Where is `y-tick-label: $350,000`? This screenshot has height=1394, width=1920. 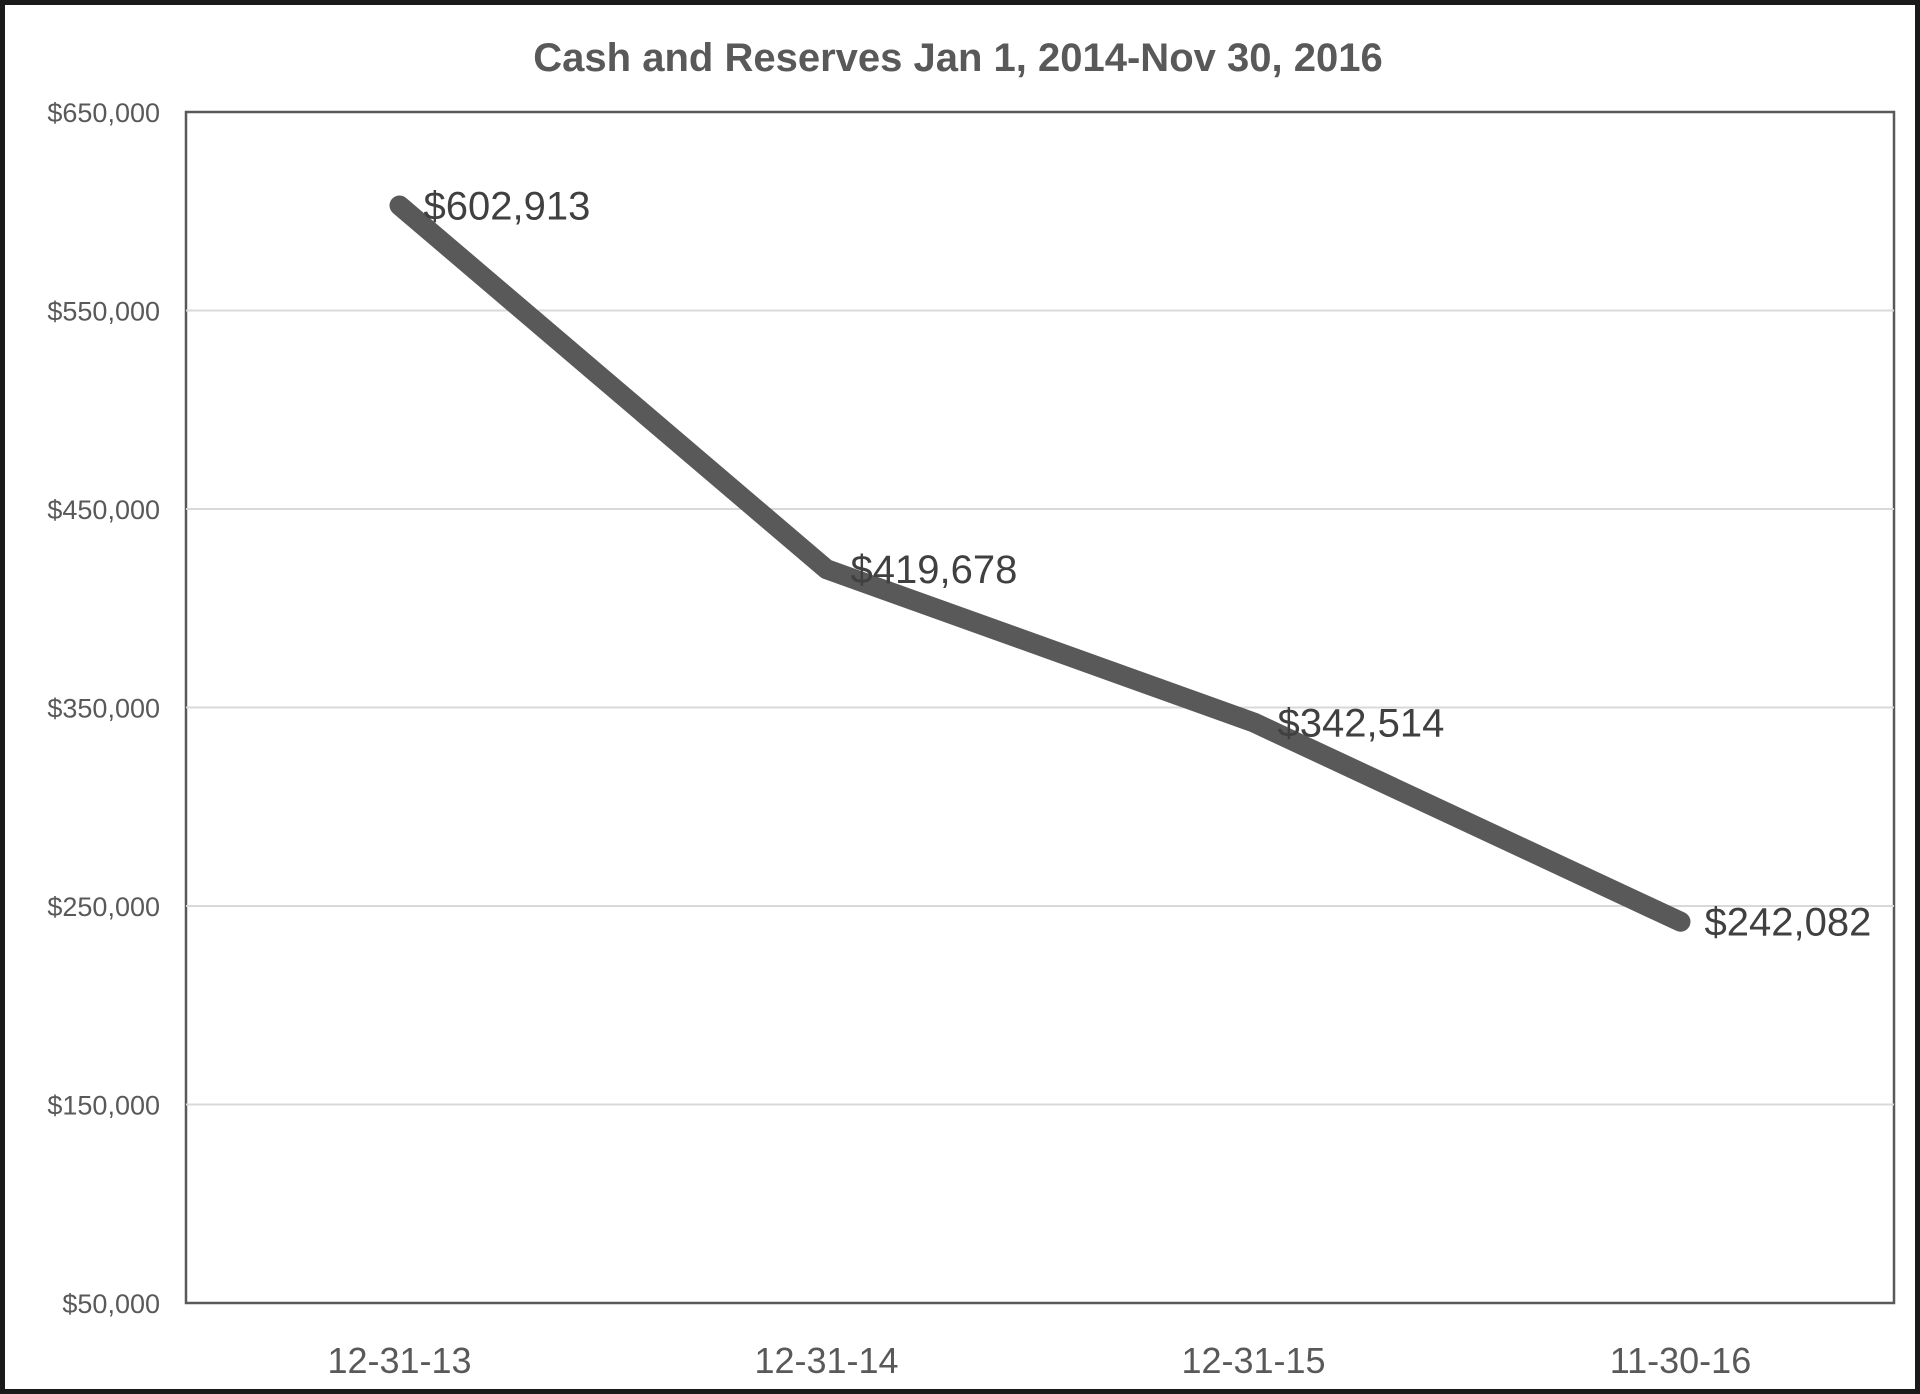 y-tick-label: $350,000 is located at coordinates (103, 709).